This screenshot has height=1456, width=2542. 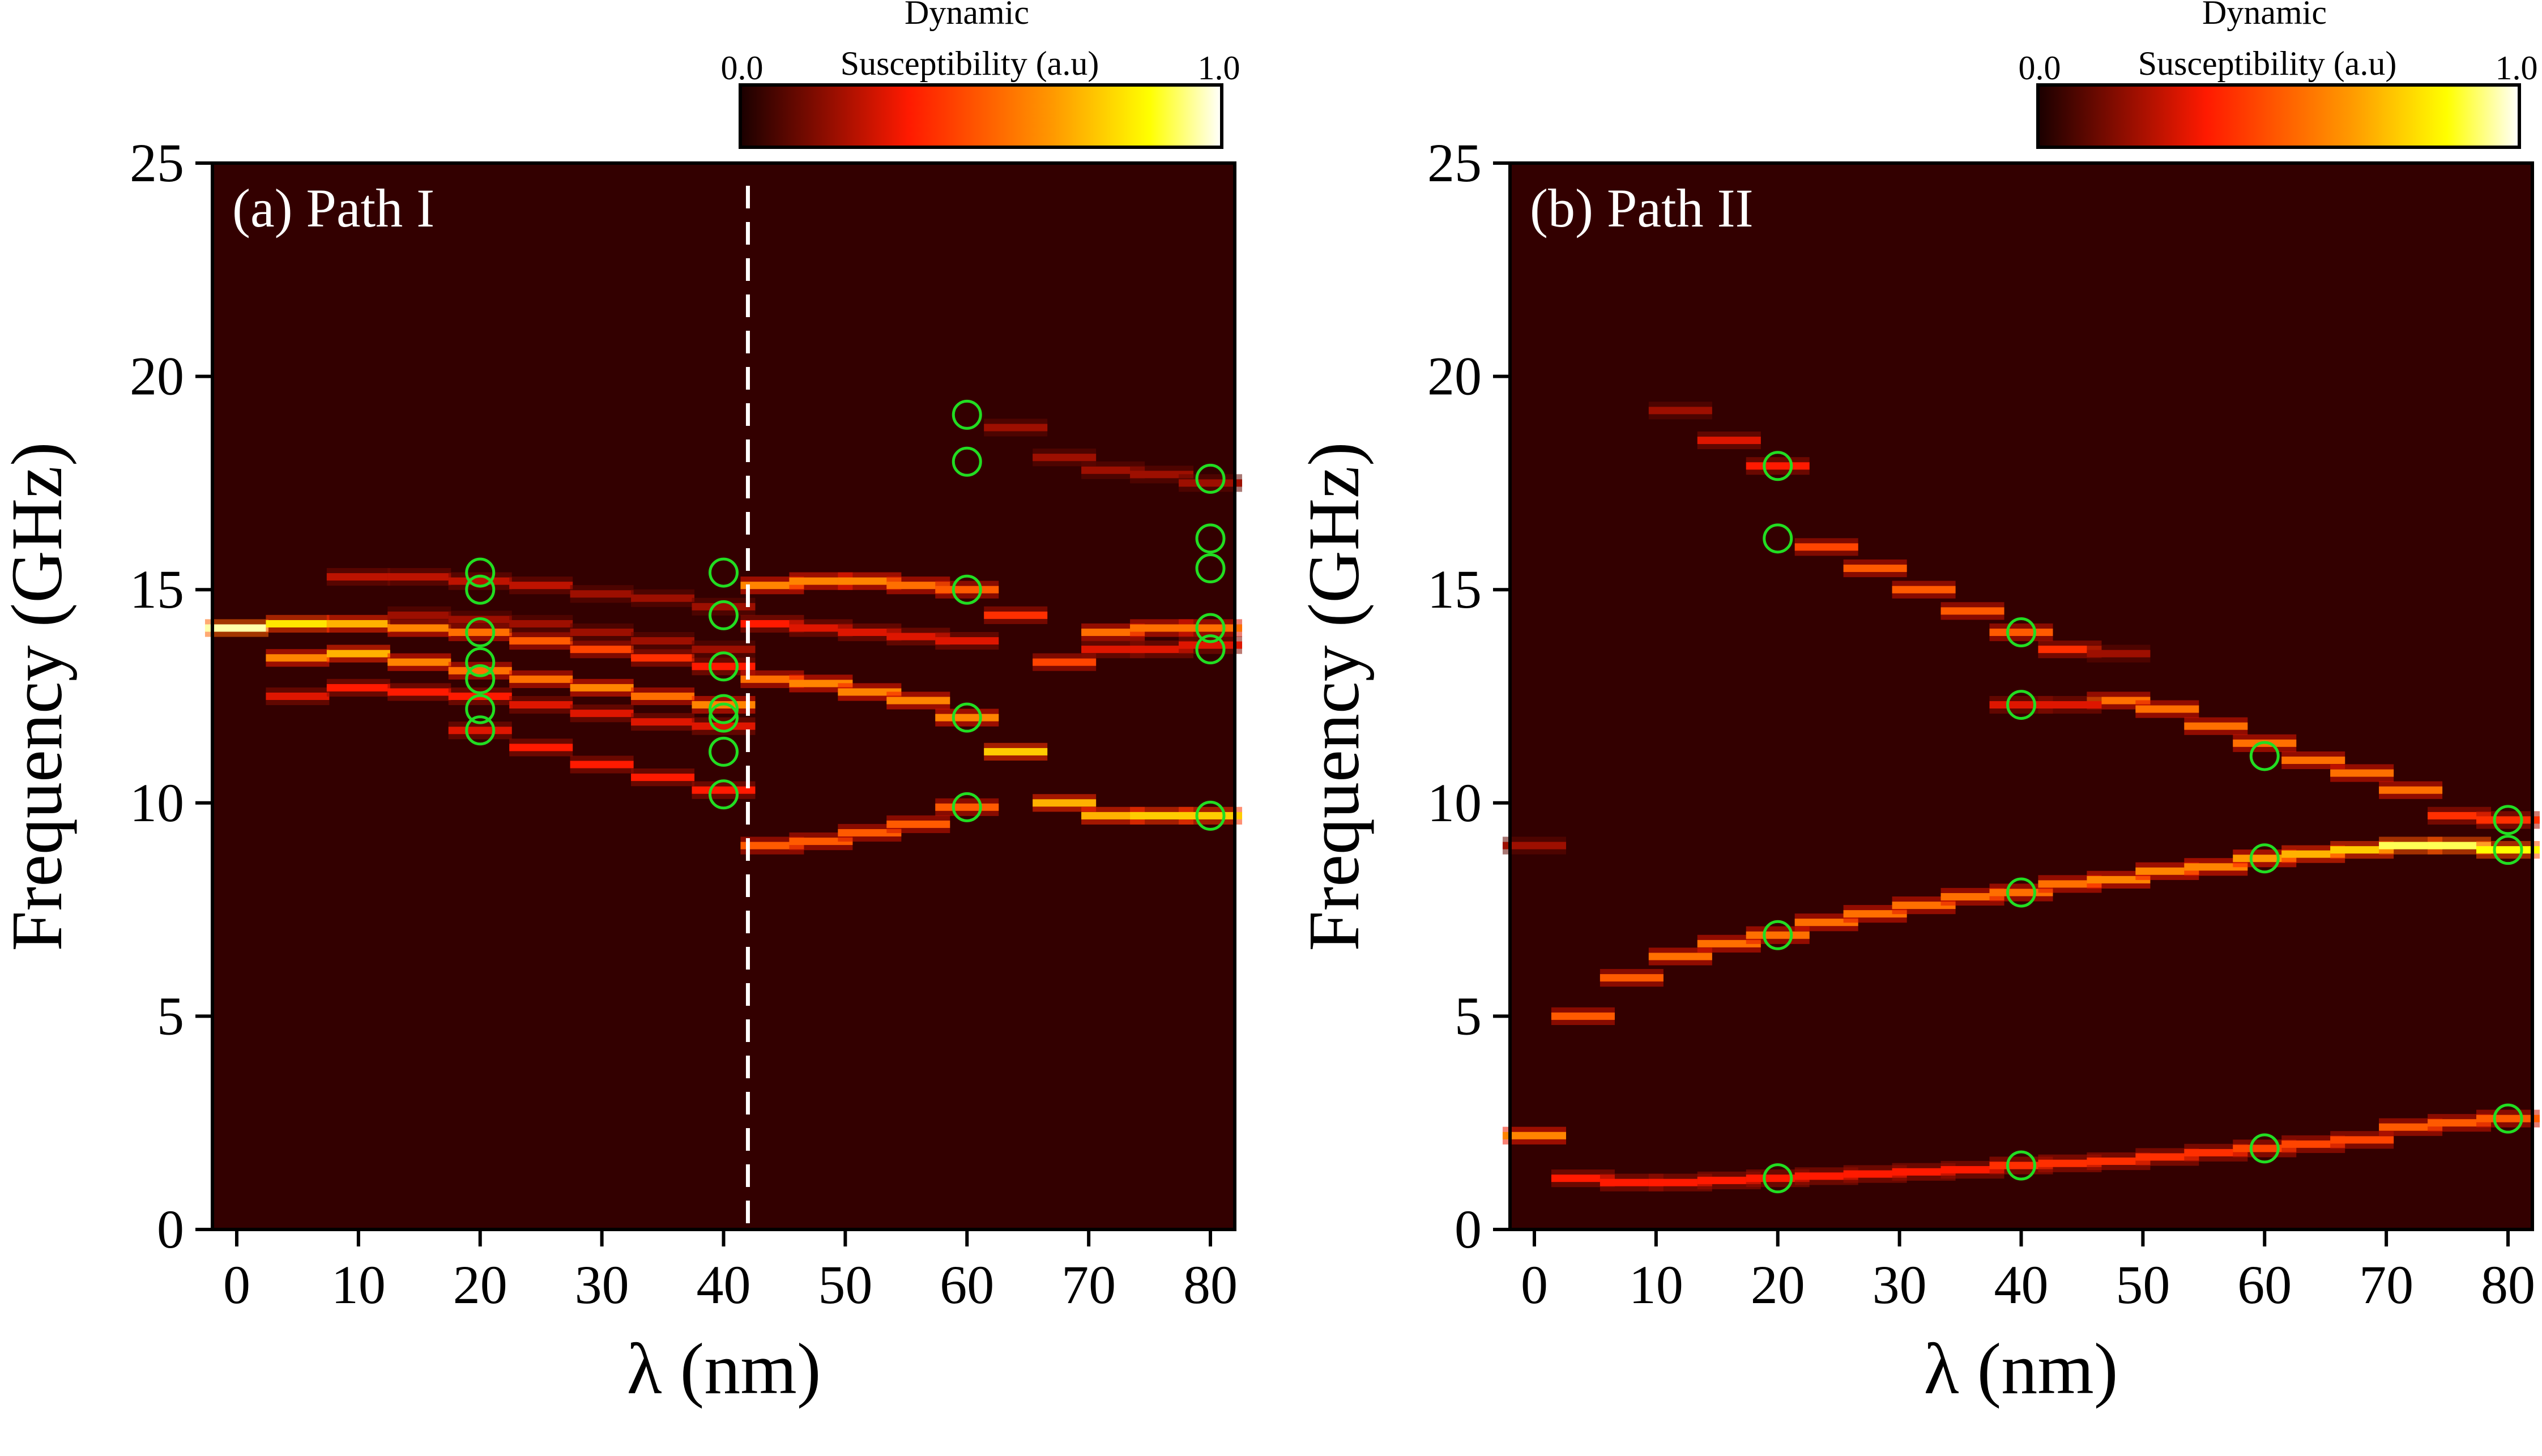 I want to click on colorbar-title-line2: Susceptibility (a.u), so click(x=2267, y=63).